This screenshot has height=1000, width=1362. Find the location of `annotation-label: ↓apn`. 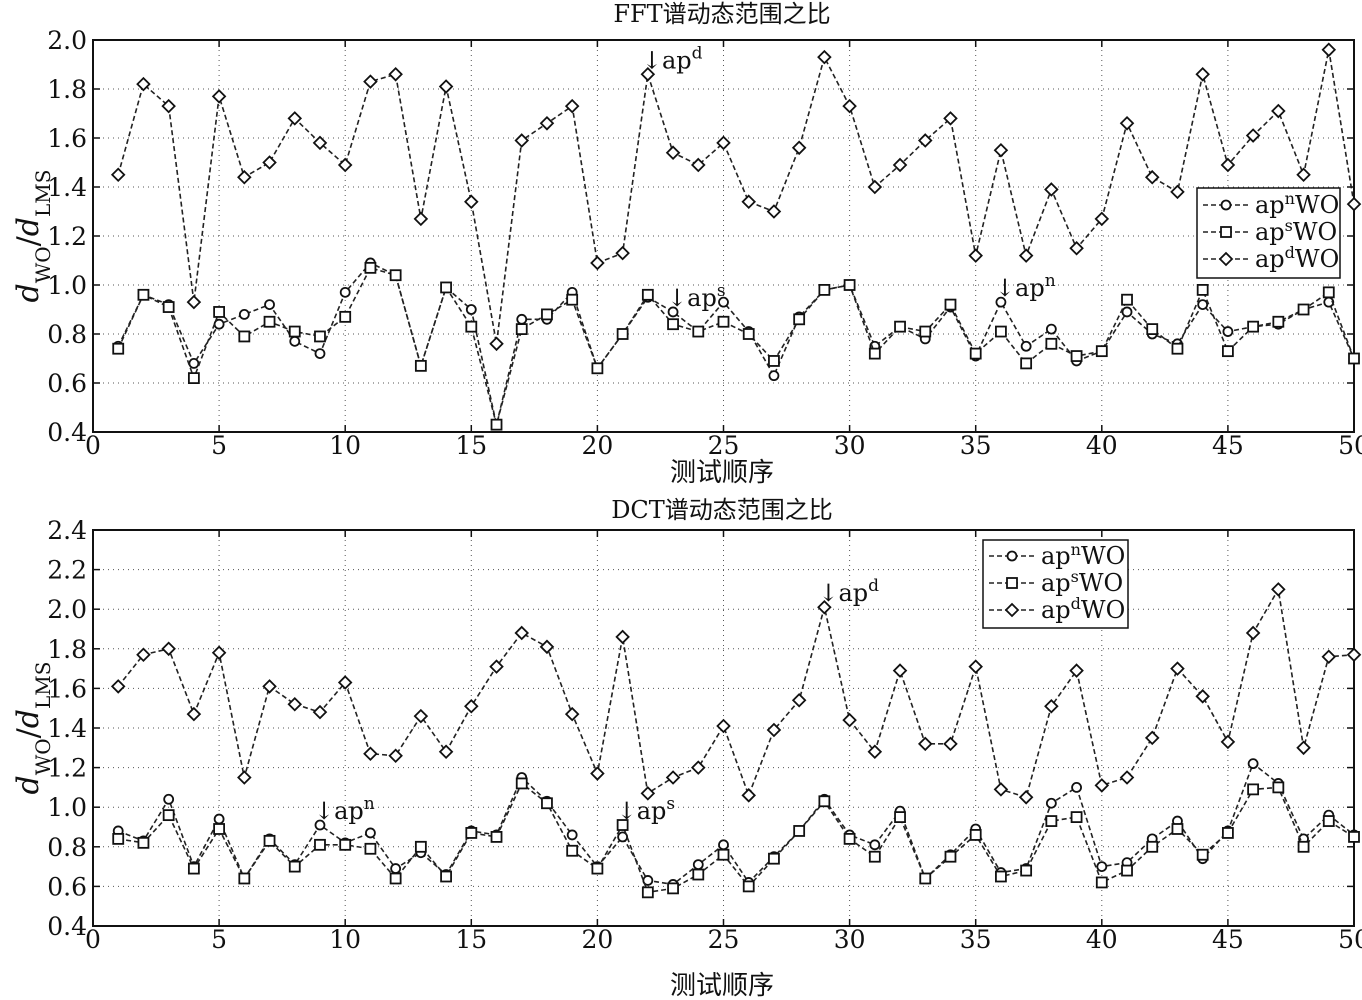

annotation-label: ↓apn is located at coordinates (1025, 286).